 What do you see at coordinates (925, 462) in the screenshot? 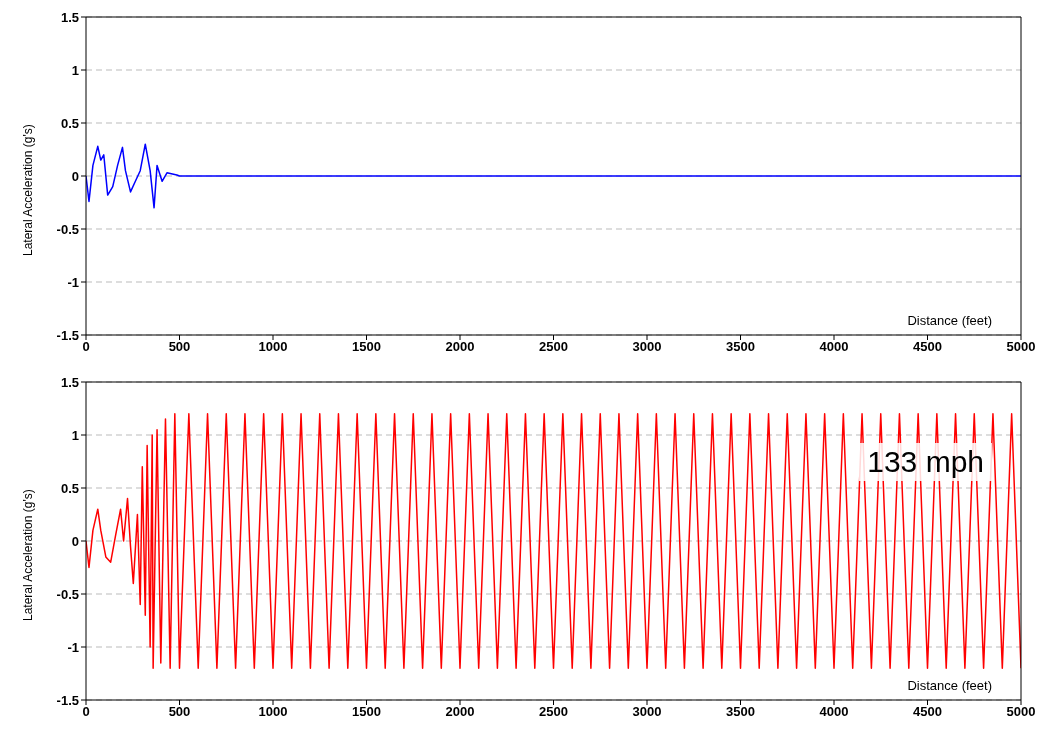
I see `annotation: 133 mph` at bounding box center [925, 462].